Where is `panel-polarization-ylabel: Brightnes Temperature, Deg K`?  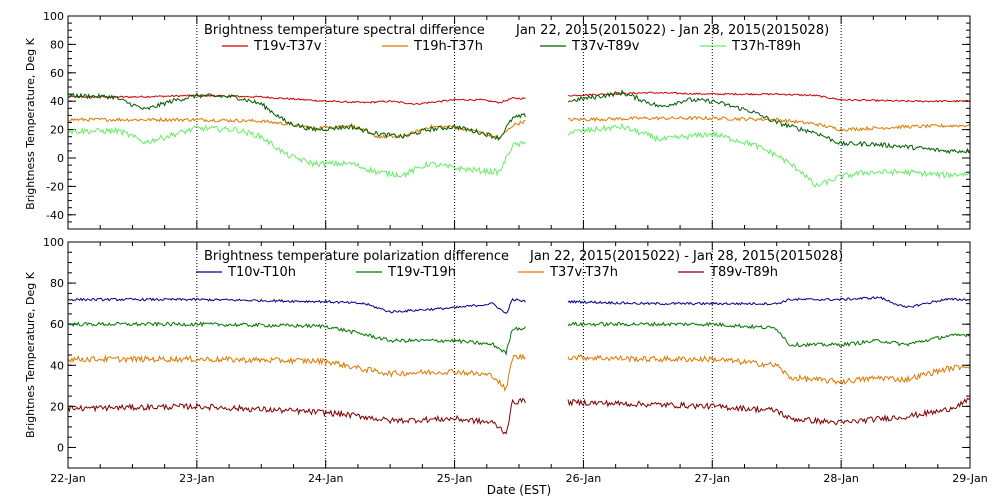
panel-polarization-ylabel: Brightnes Temperature, Deg K is located at coordinates (30, 354).